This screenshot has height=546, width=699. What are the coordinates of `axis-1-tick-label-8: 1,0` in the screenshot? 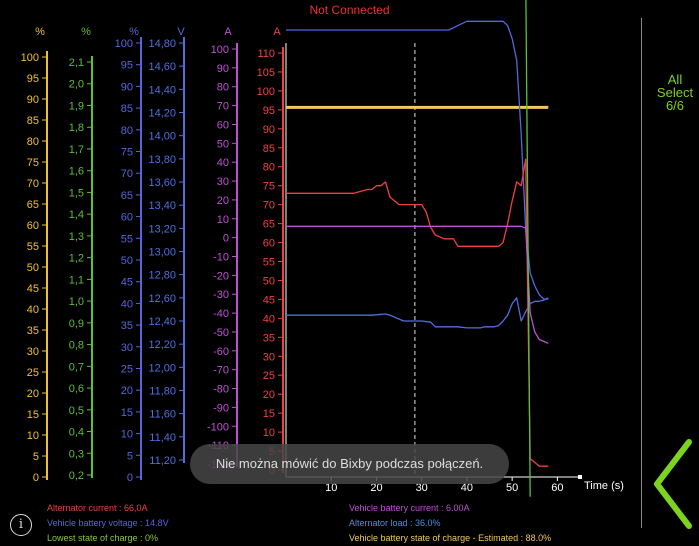 It's located at (76, 302).